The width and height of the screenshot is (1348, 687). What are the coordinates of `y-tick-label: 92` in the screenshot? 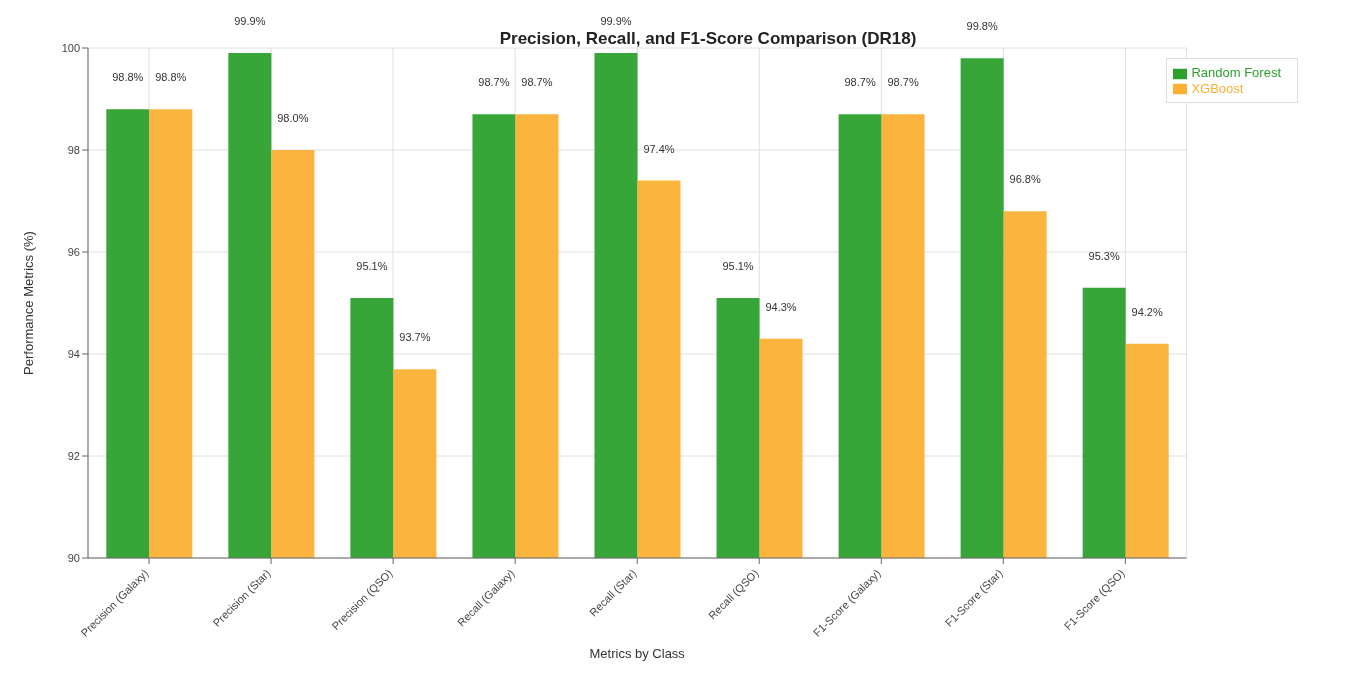 It's located at (73, 455).